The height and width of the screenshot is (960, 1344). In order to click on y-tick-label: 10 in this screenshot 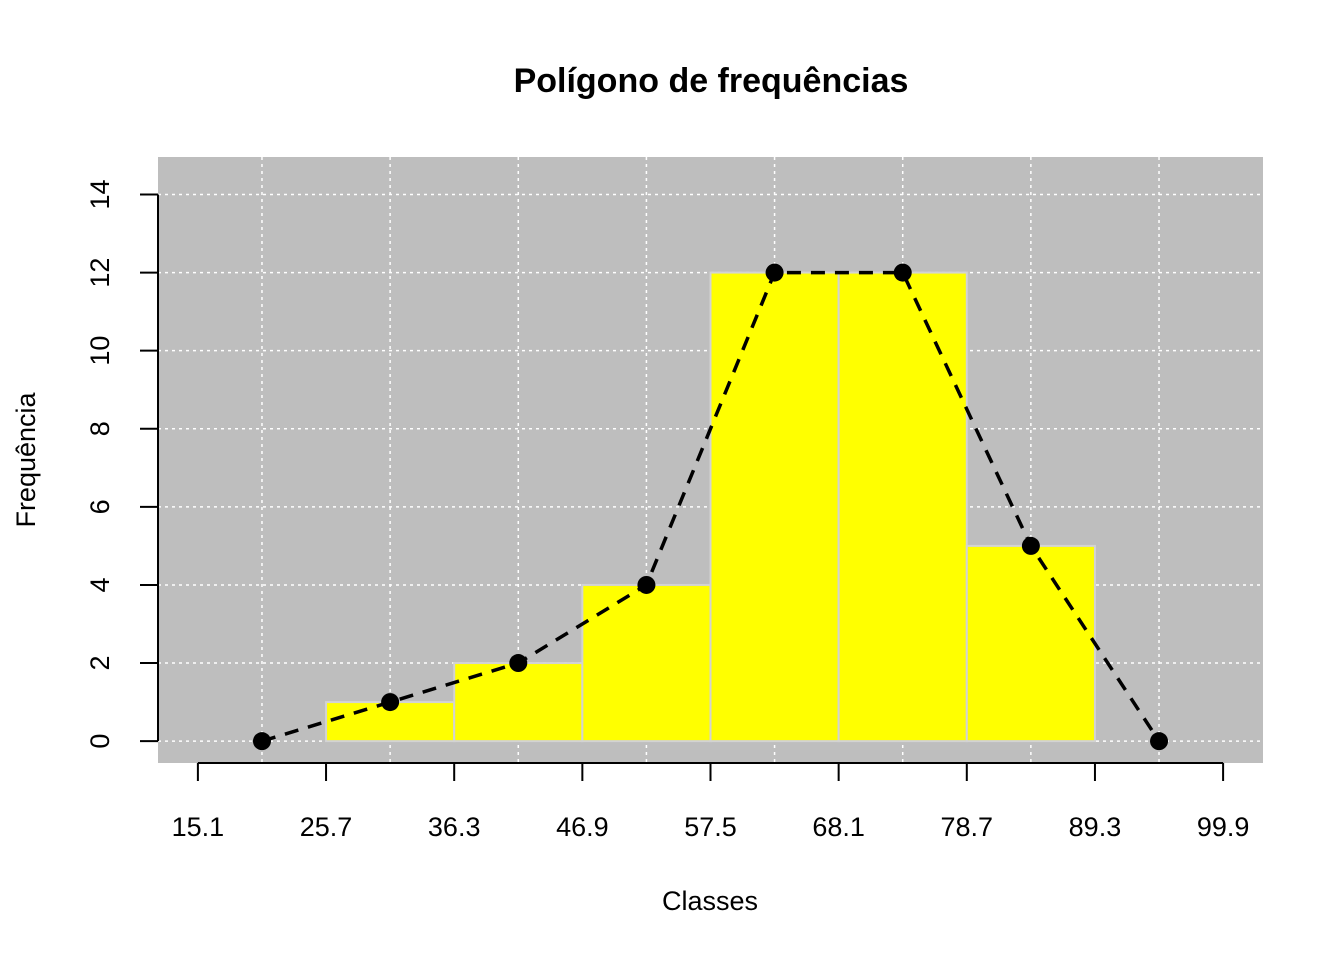, I will do `click(100, 351)`.